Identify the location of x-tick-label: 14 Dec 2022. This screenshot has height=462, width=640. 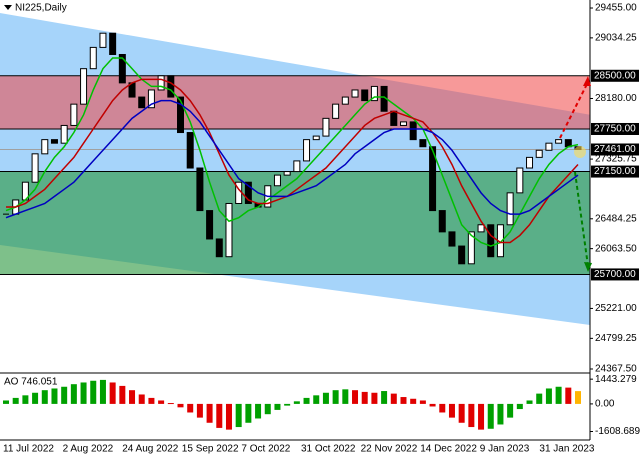
(448, 449).